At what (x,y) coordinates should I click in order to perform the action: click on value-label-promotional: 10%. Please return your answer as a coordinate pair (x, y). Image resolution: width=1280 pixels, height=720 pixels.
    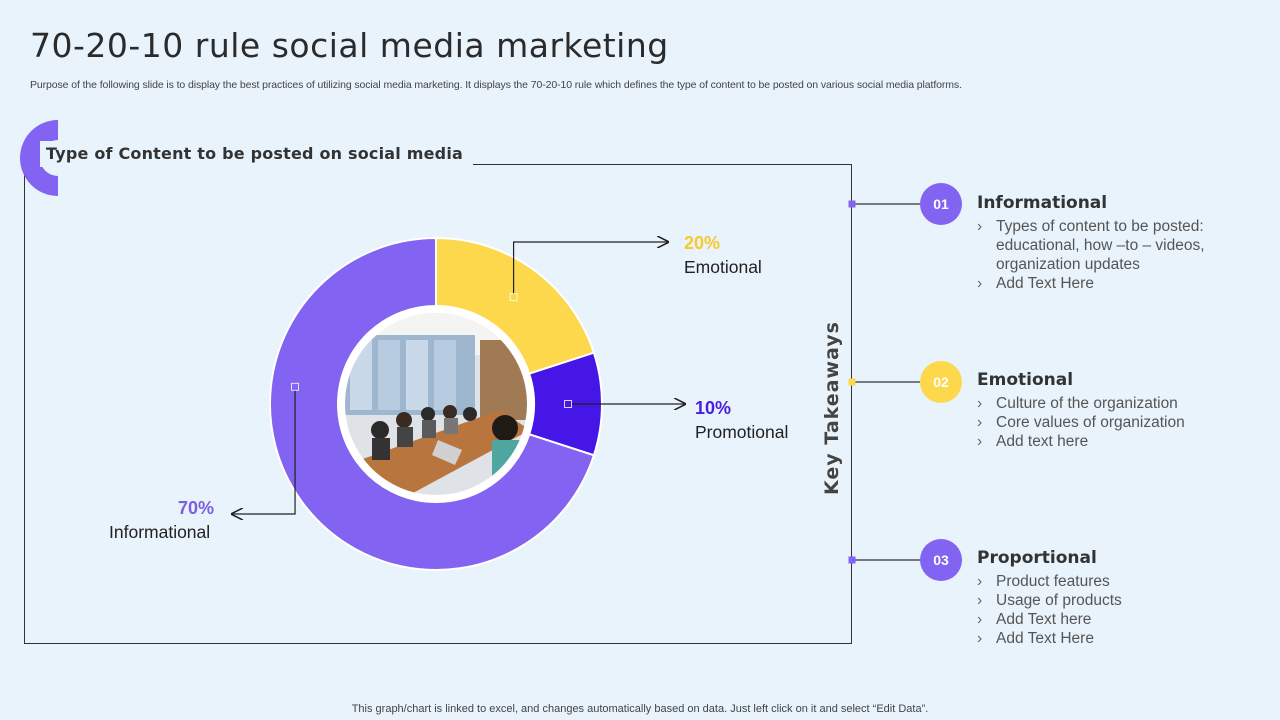
    Looking at the image, I should click on (713, 408).